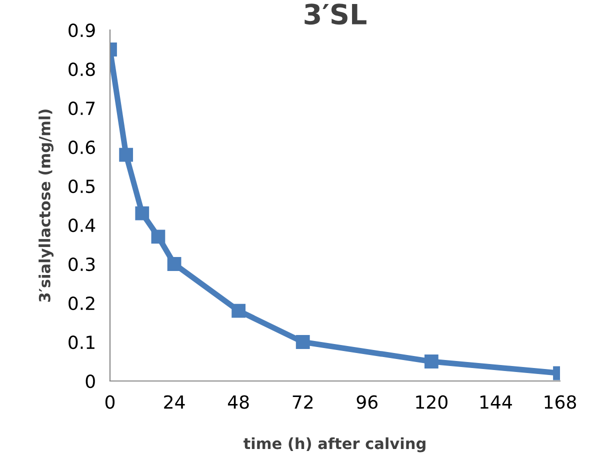 This screenshot has height=464, width=590. Describe the element at coordinates (81, 186) in the screenshot. I see `y-tick-label: 0.5` at that location.